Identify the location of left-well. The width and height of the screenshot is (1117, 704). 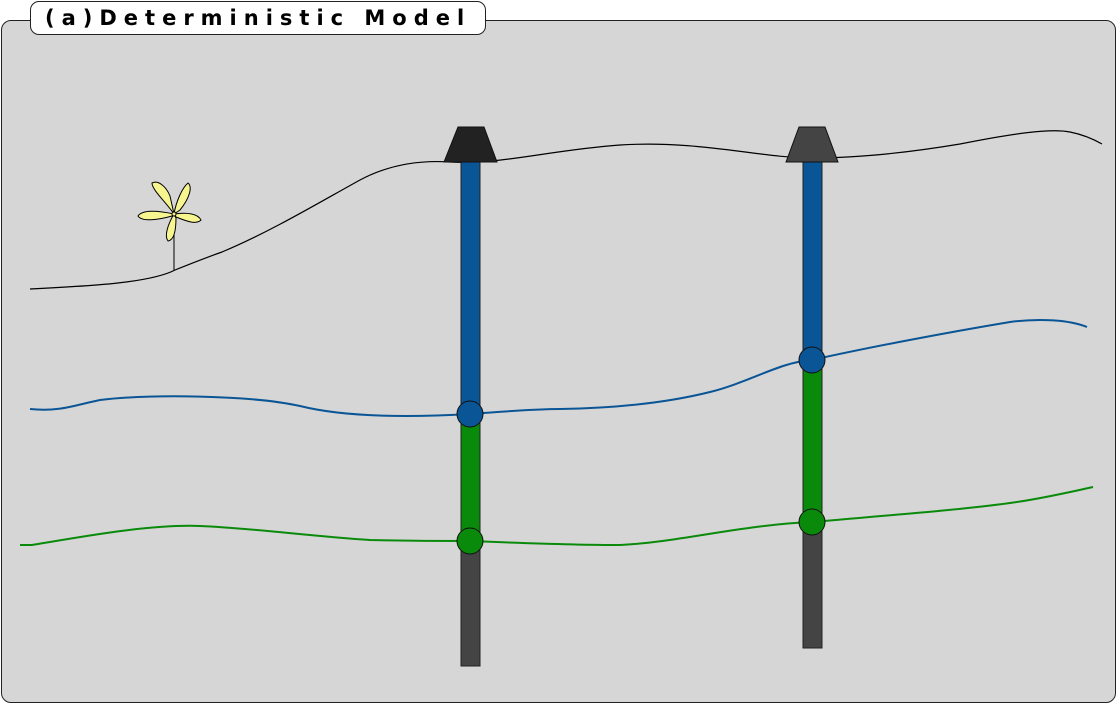
(470, 396).